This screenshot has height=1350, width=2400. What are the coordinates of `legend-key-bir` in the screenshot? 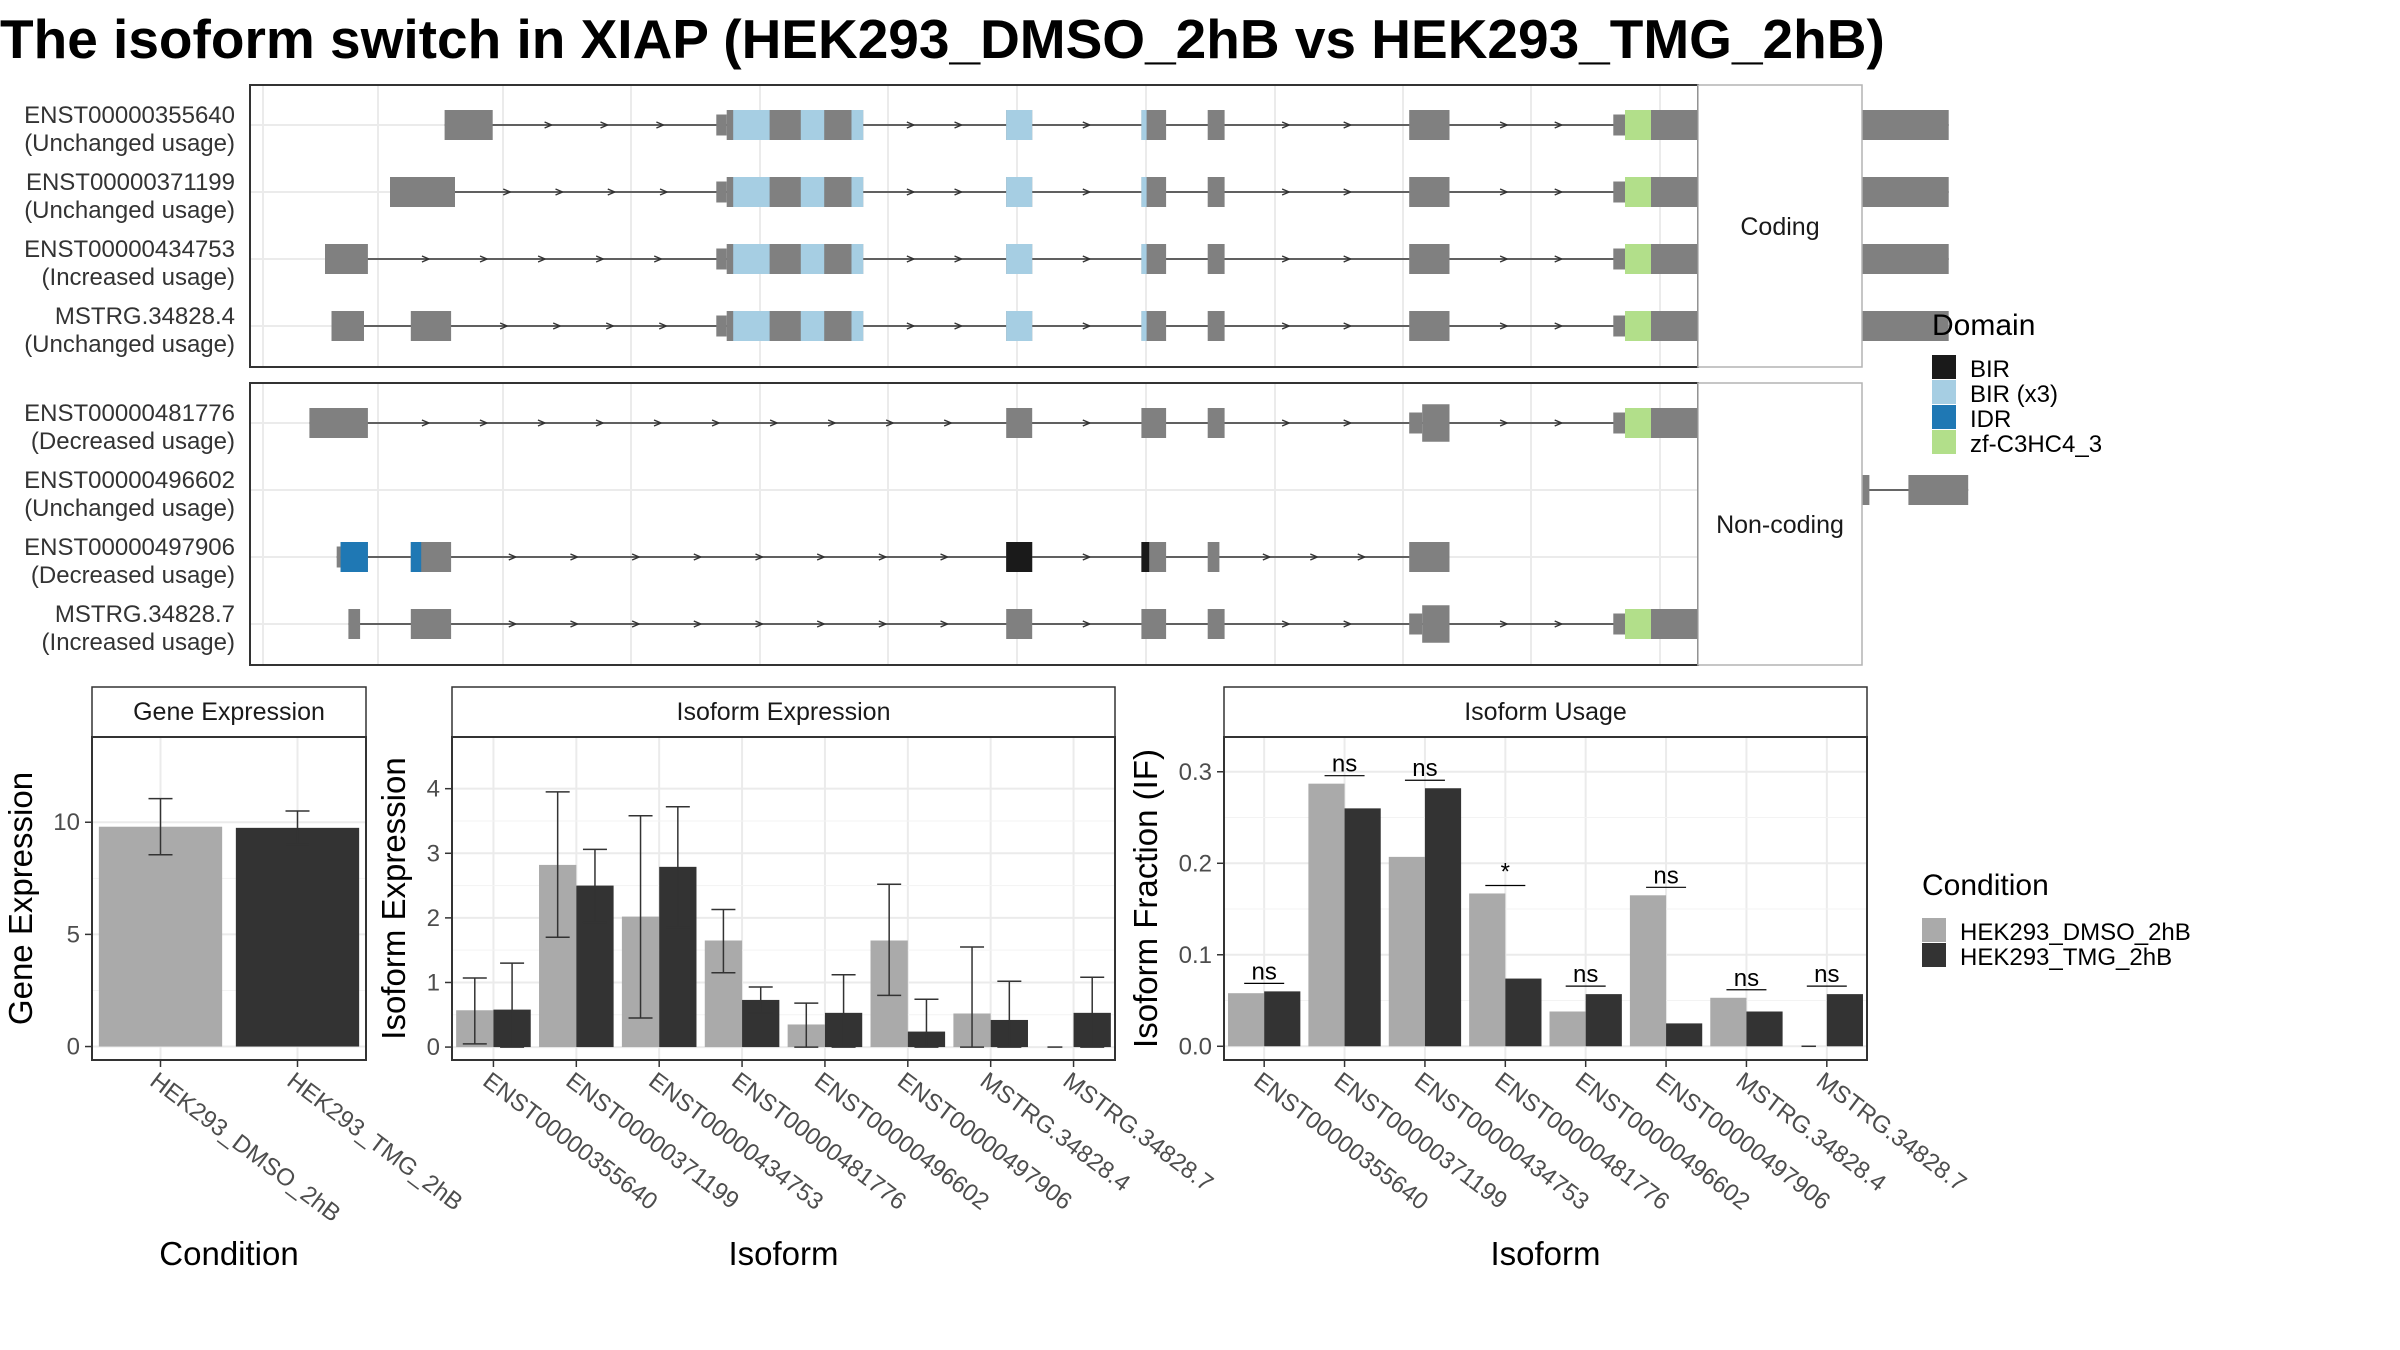 It's located at (1944, 367).